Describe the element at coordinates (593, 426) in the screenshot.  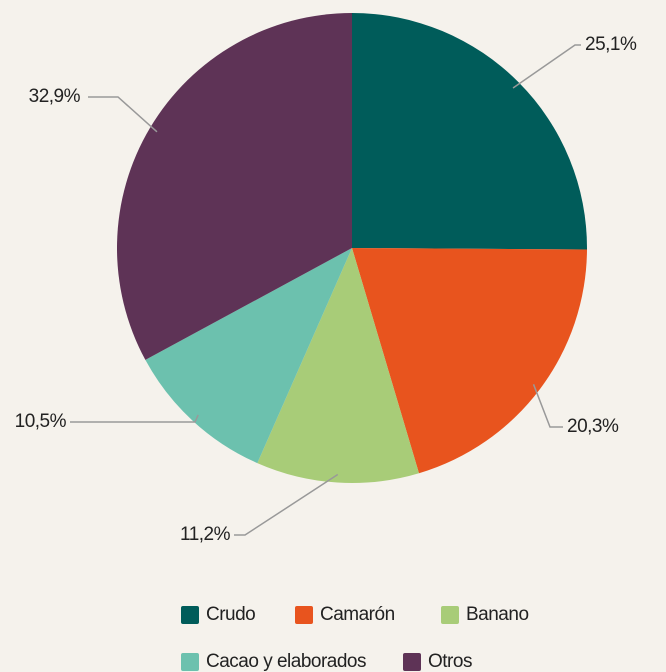
I see `data-label: 20,3%` at that location.